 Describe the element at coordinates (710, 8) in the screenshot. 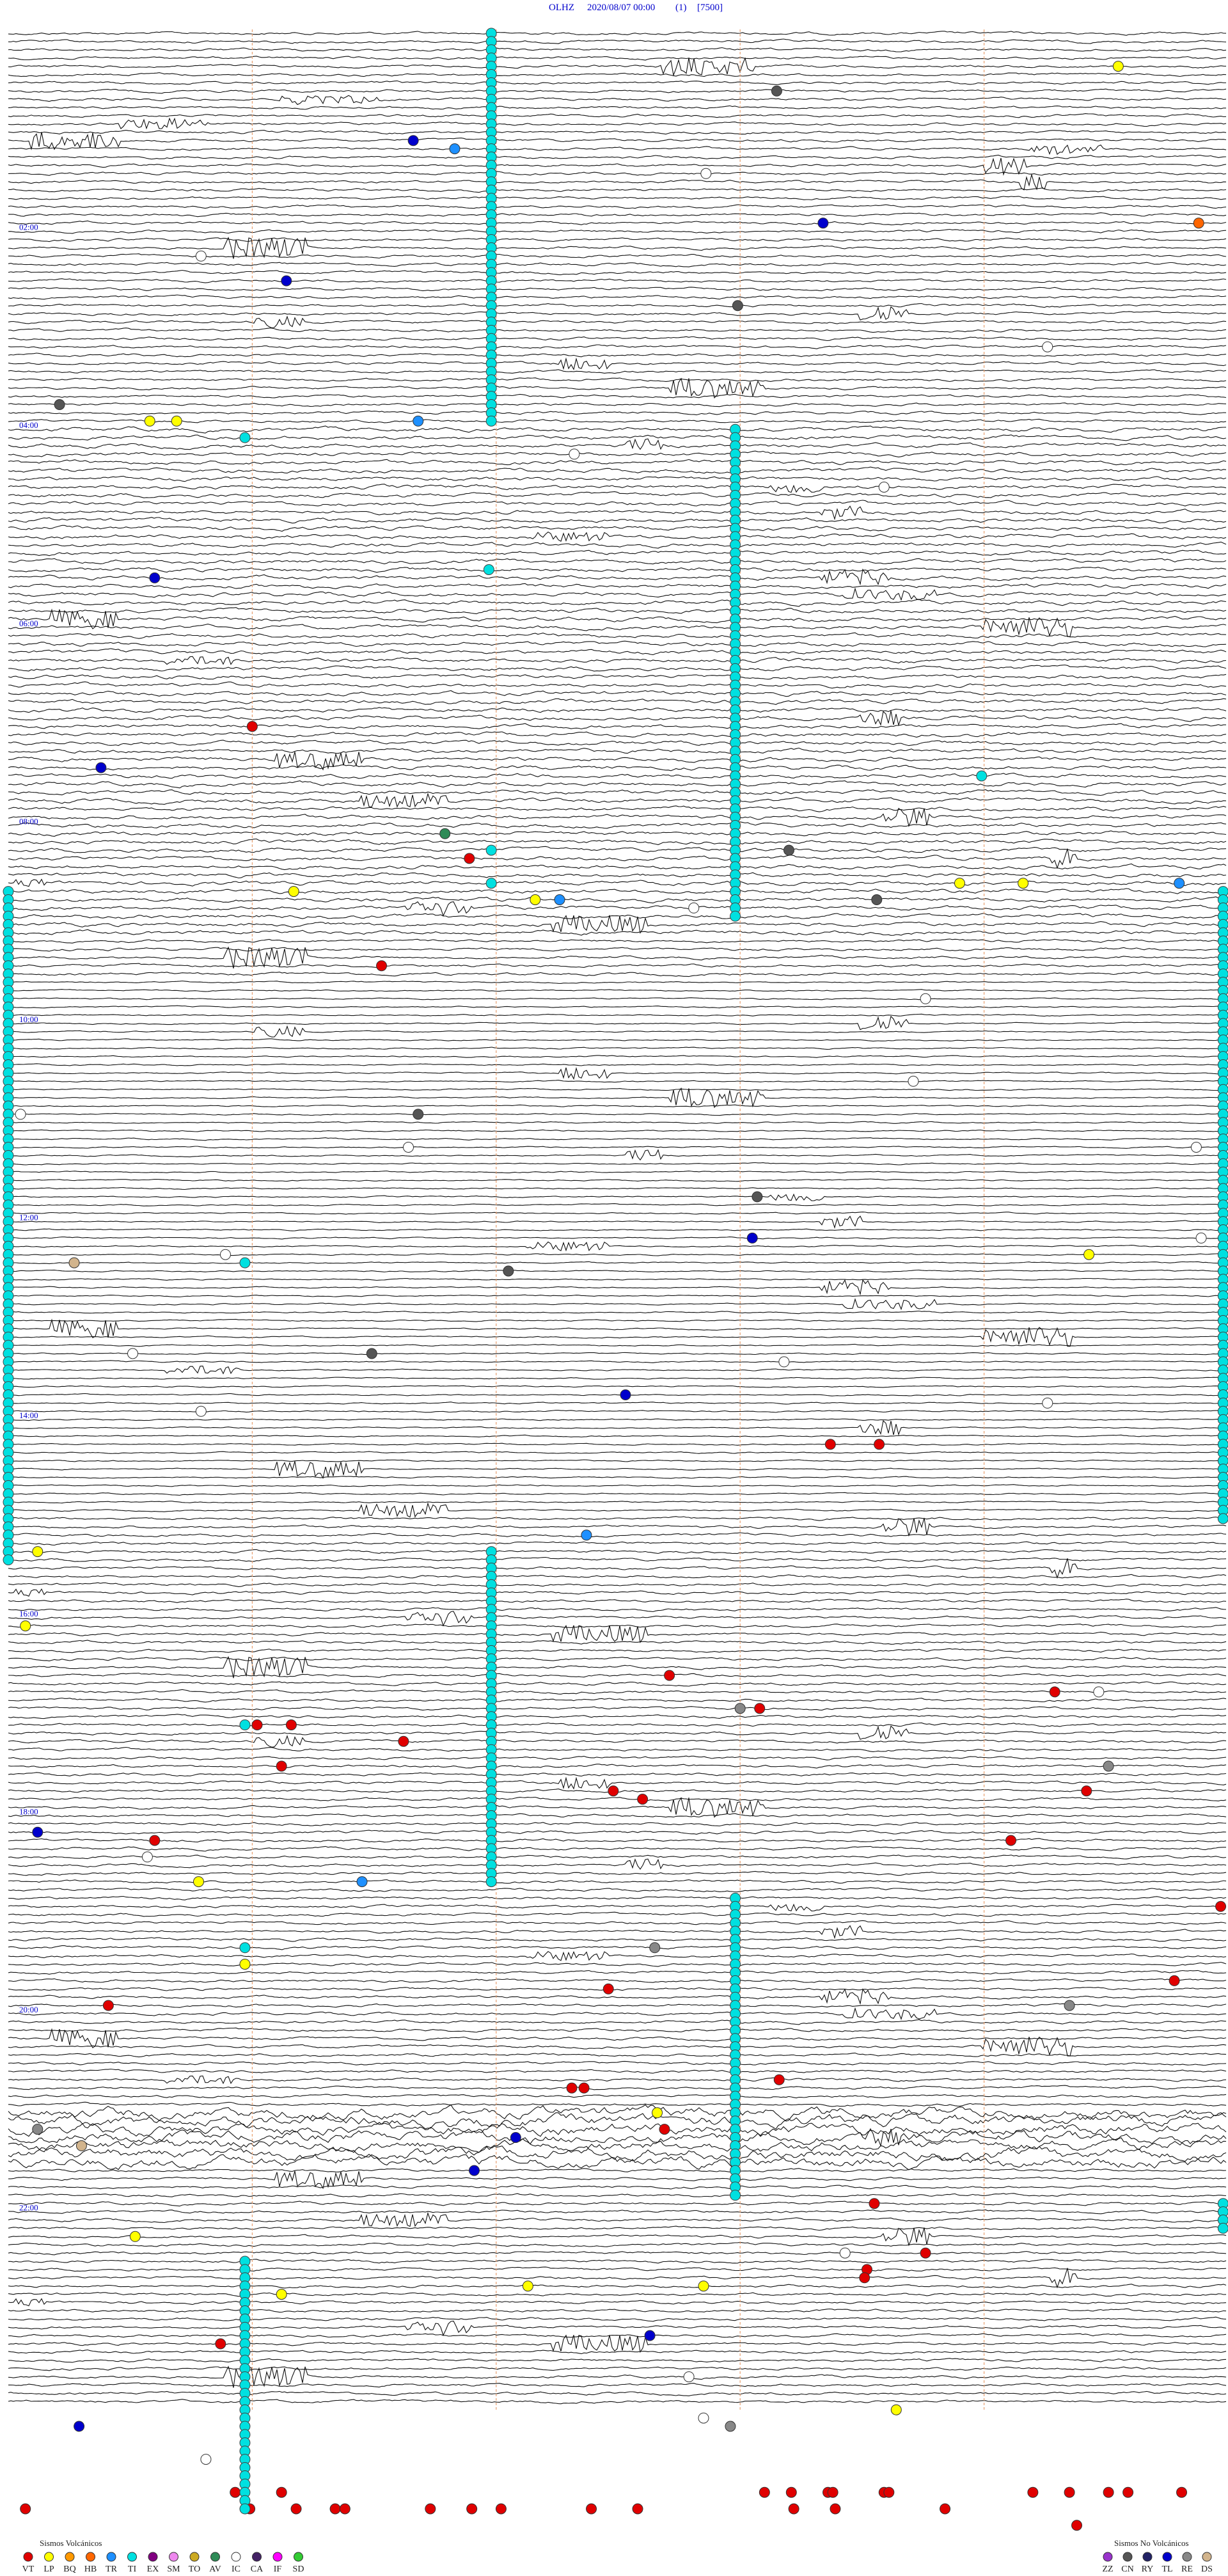

I see `scale: [7500]` at that location.